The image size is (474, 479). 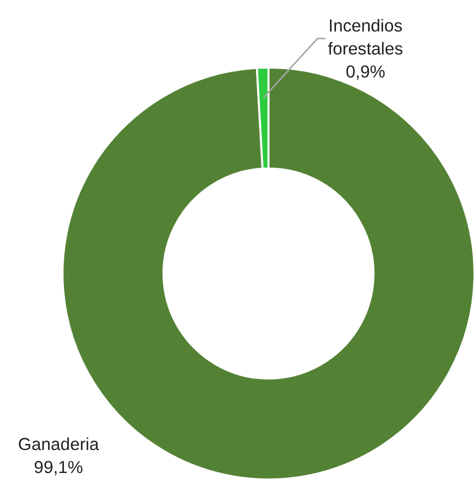 What do you see at coordinates (366, 72) in the screenshot?
I see `data-label: 0,9%` at bounding box center [366, 72].